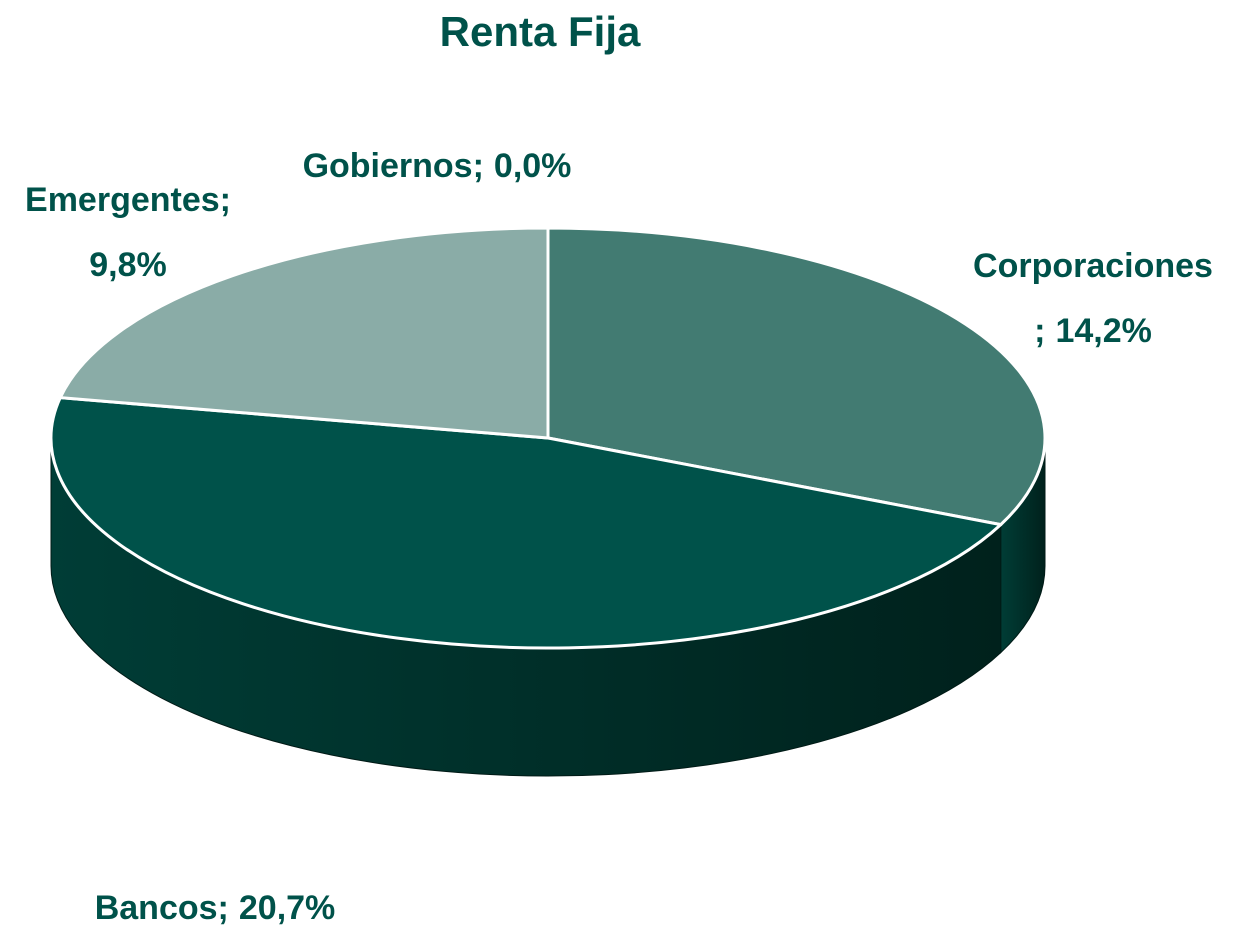  What do you see at coordinates (128, 232) in the screenshot?
I see `data-label: Emergentes; 9,8%` at bounding box center [128, 232].